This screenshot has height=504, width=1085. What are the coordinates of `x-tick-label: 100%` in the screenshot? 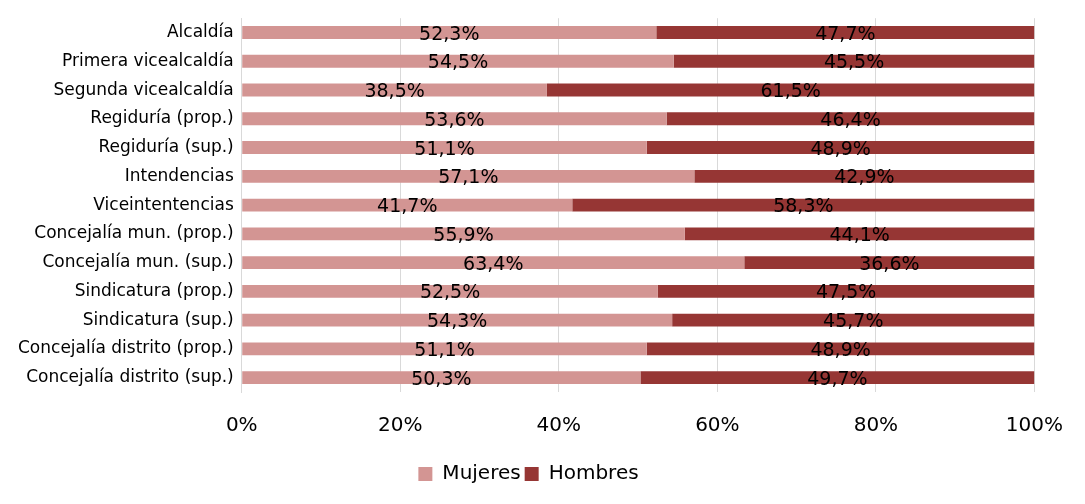 It's located at (1034, 424).